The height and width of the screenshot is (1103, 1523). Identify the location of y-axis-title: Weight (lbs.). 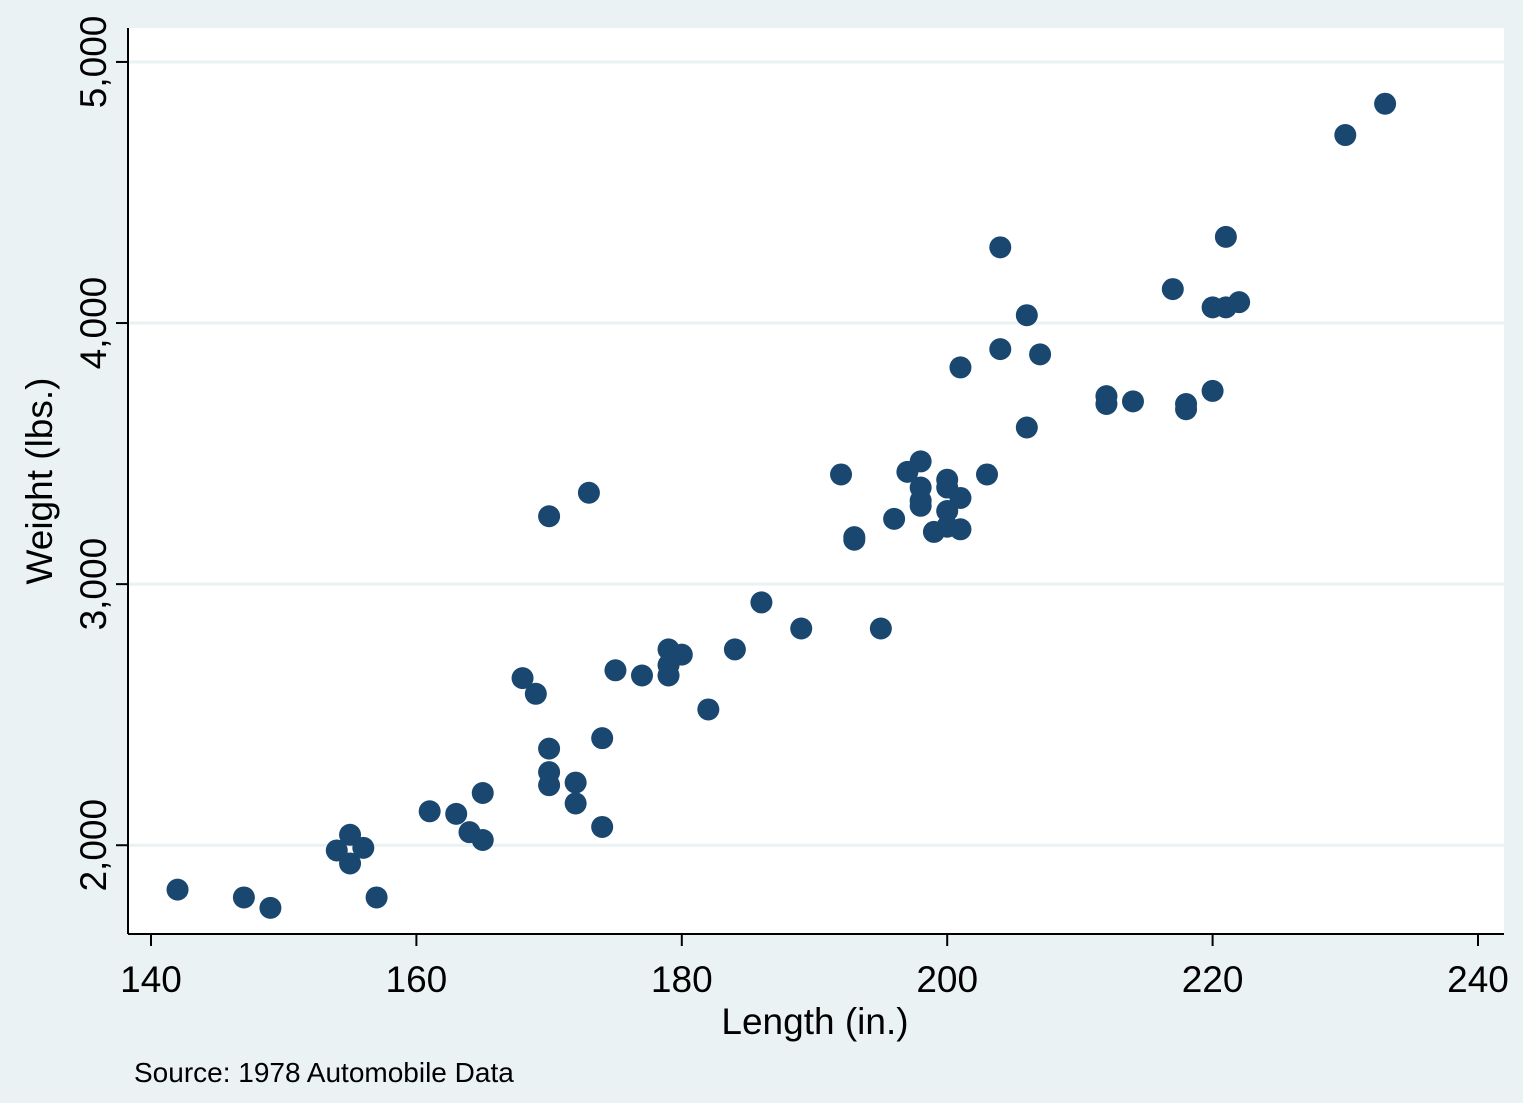
(39, 481).